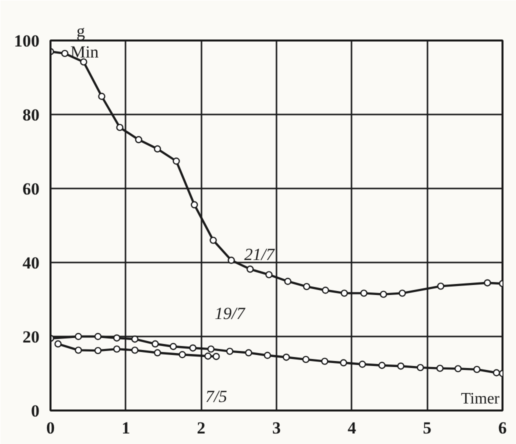 Image resolution: width=516 pixels, height=444 pixels. What do you see at coordinates (27, 41) in the screenshot?
I see `y-tick-label: 100` at bounding box center [27, 41].